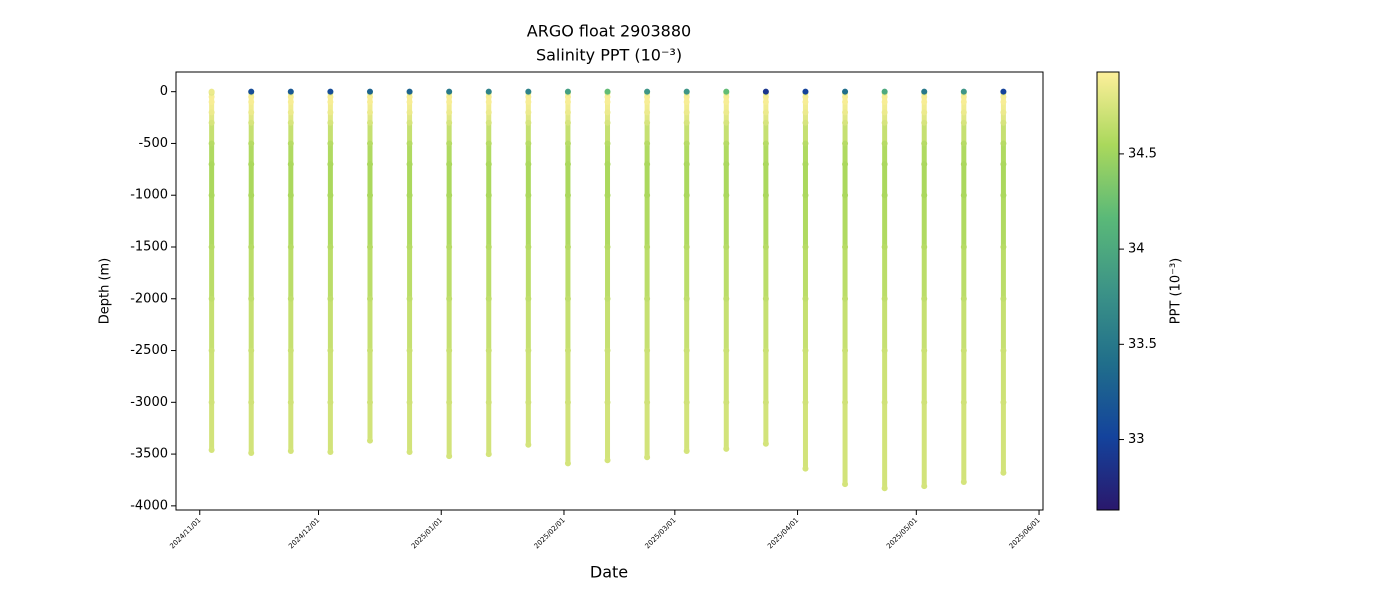  What do you see at coordinates (609, 31) in the screenshot?
I see `chart-title: ARGO float 2903880` at bounding box center [609, 31].